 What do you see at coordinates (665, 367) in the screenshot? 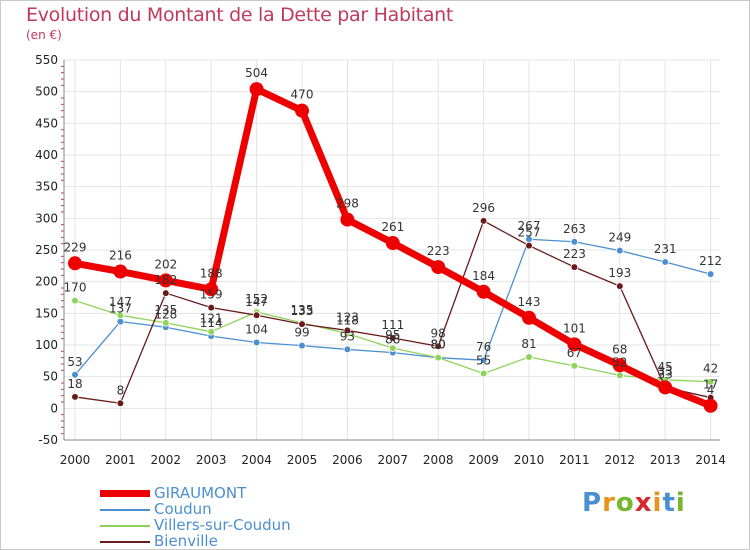
I see `data-label: 45` at bounding box center [665, 367].